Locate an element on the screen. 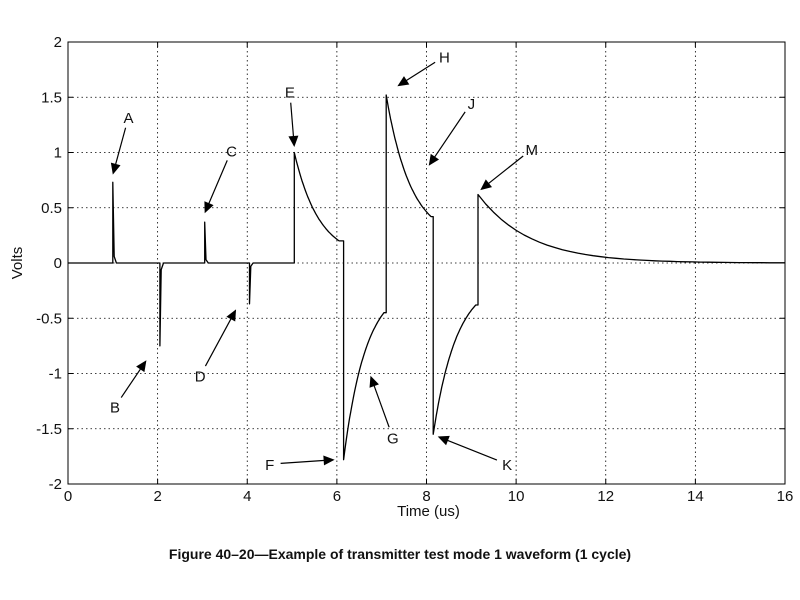 This screenshot has height=600, width=800. x-tick-label: 2 is located at coordinates (157, 496).